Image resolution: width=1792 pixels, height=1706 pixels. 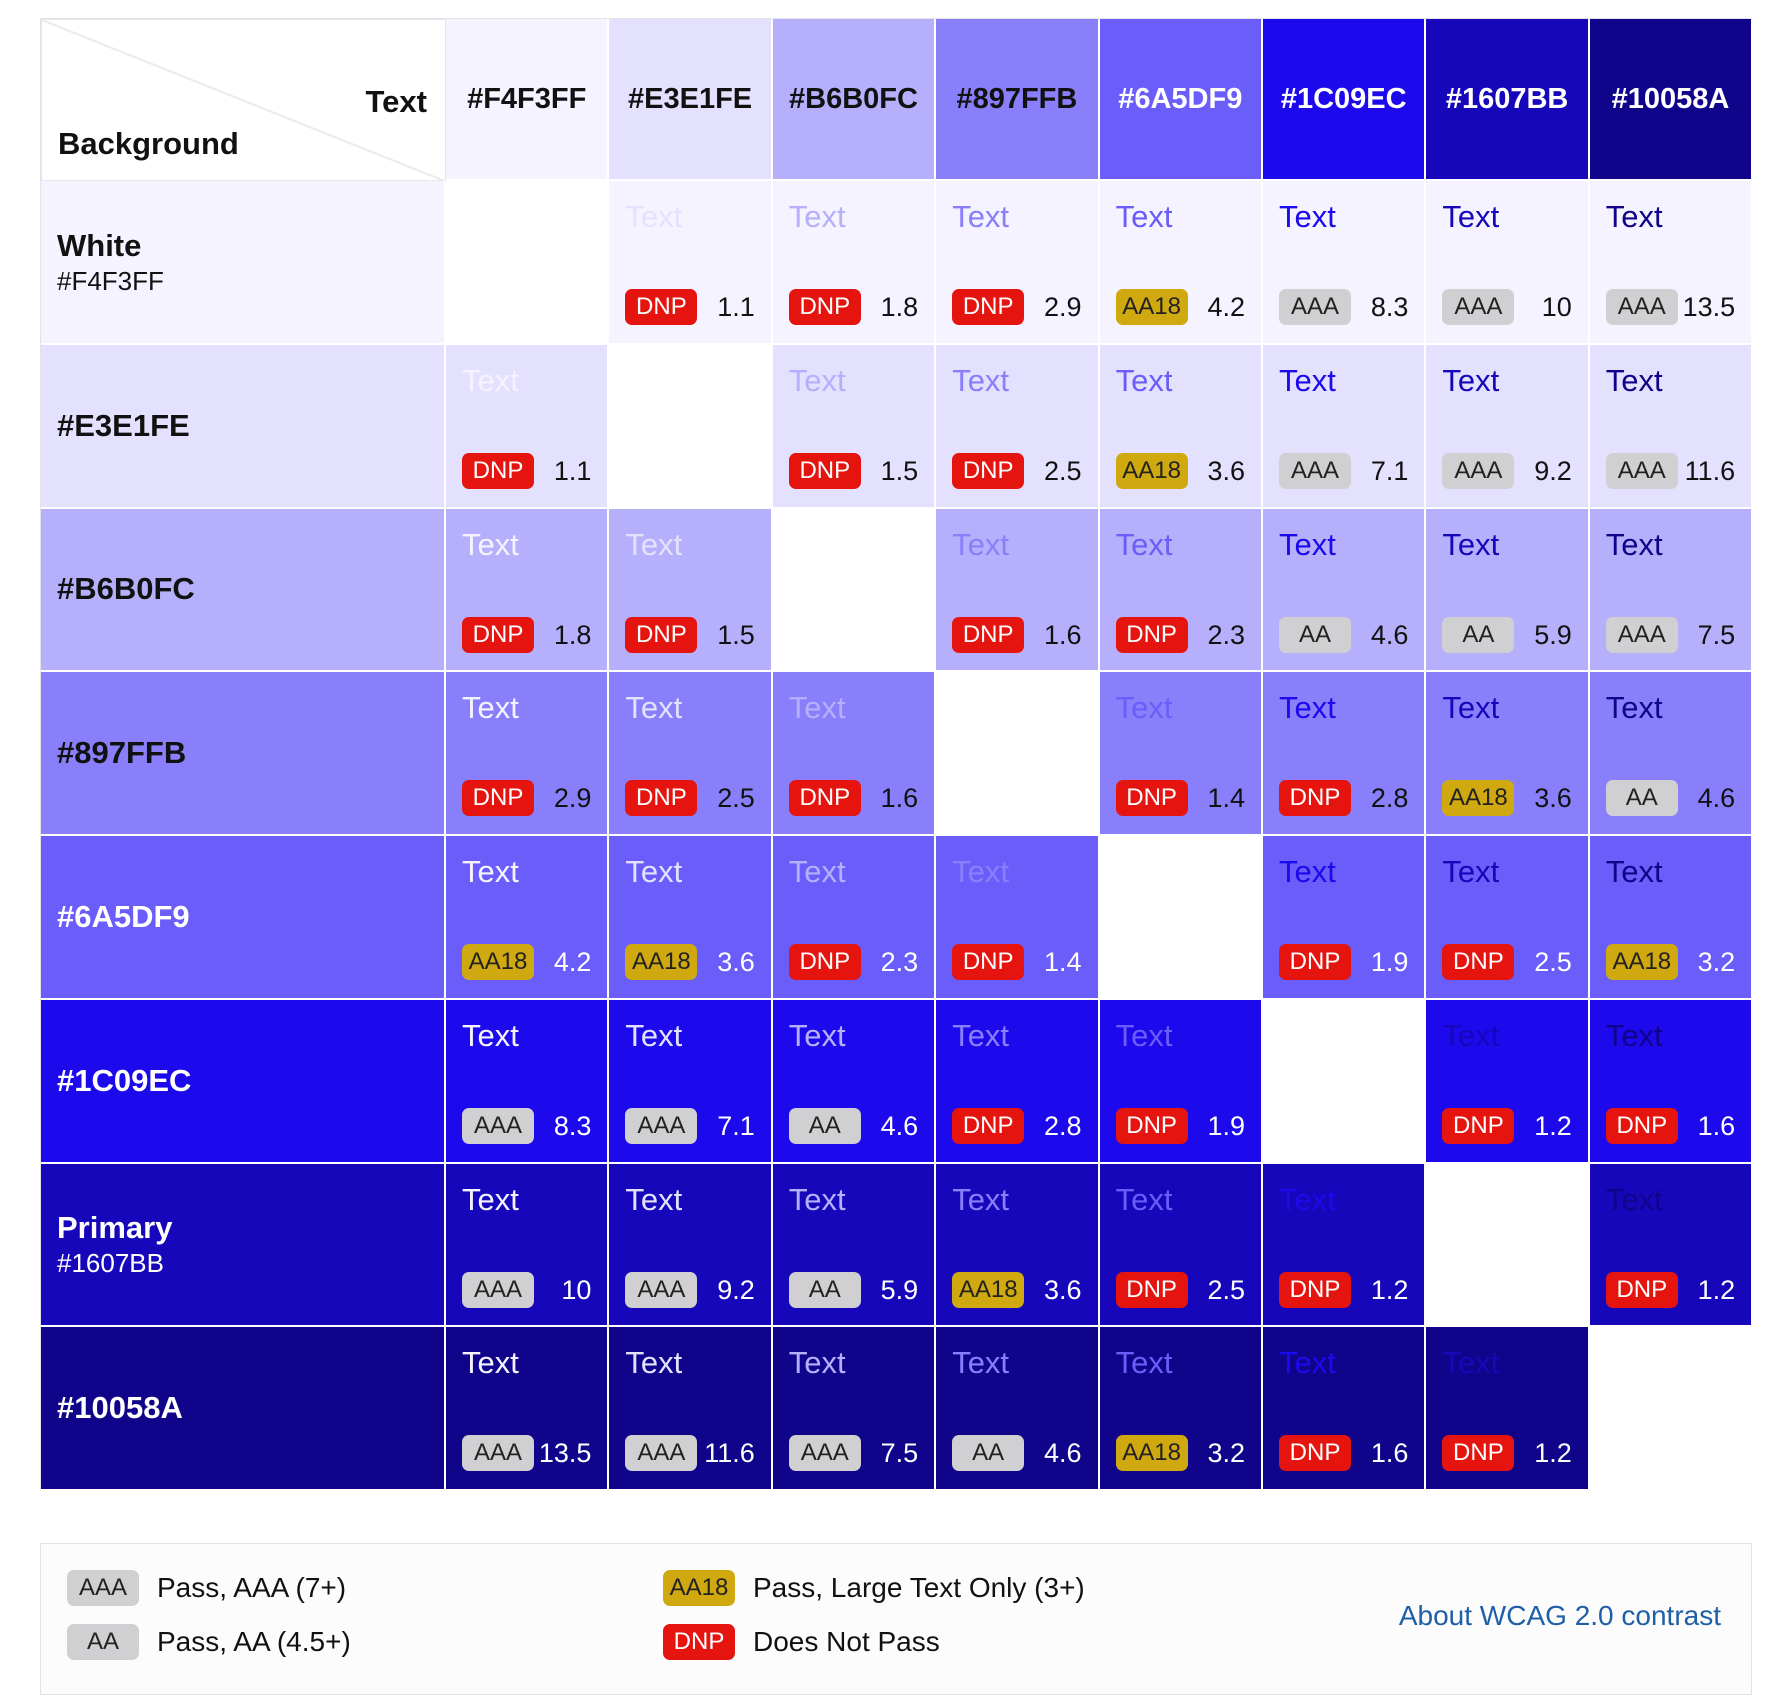 I want to click on contrast-ratio: 1.1, so click(x=572, y=470).